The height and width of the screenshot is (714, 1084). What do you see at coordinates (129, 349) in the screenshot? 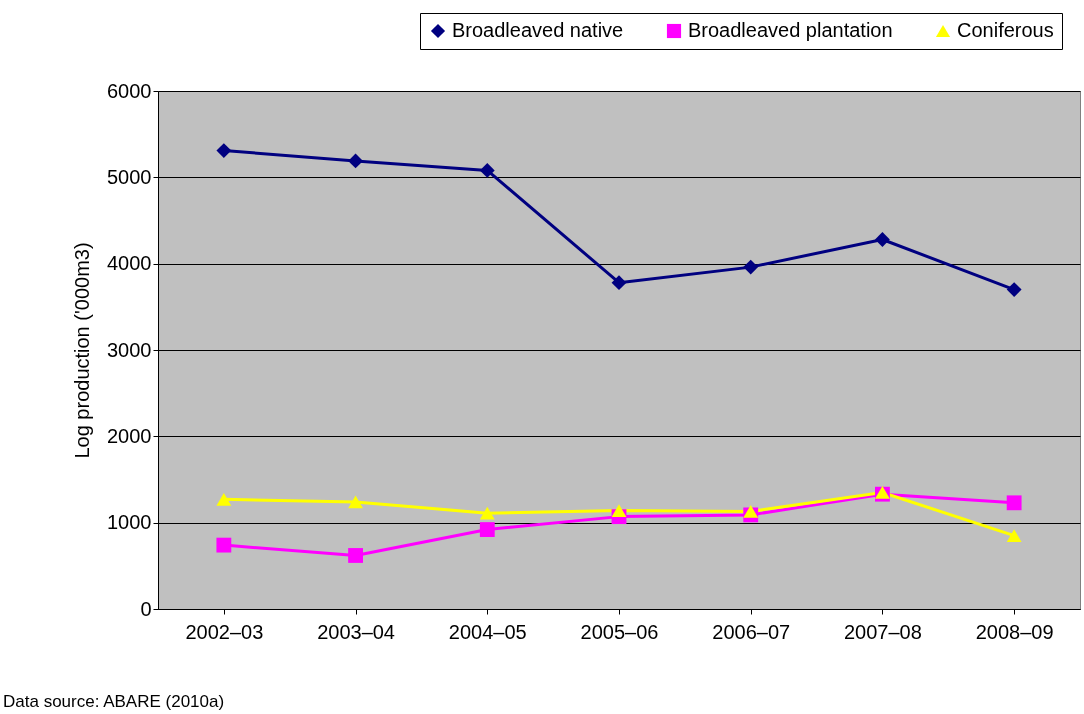
I see `y-tick-label: 3000` at bounding box center [129, 349].